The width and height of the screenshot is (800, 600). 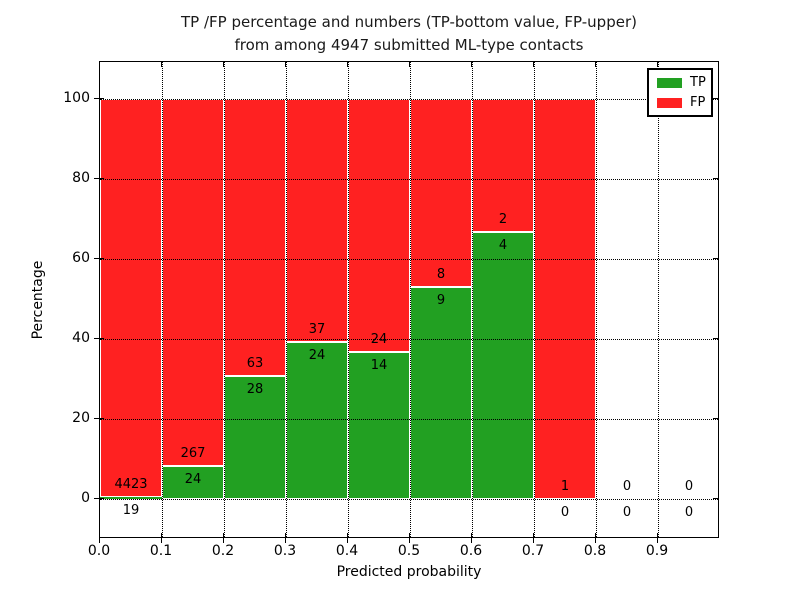 I want to click on fp-count-label: 63, so click(x=255, y=363).